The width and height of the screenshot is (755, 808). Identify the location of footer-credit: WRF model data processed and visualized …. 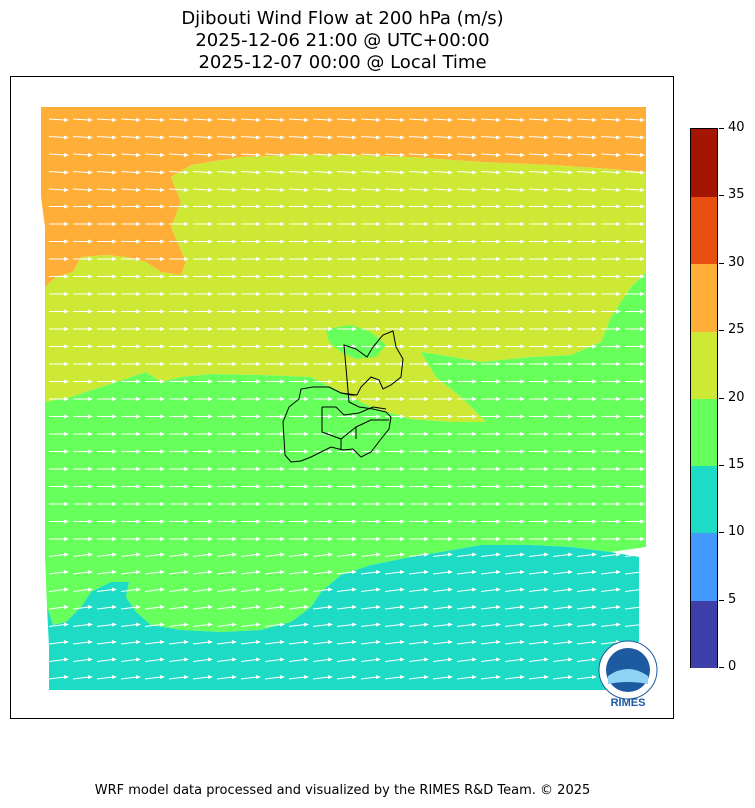
(342, 790).